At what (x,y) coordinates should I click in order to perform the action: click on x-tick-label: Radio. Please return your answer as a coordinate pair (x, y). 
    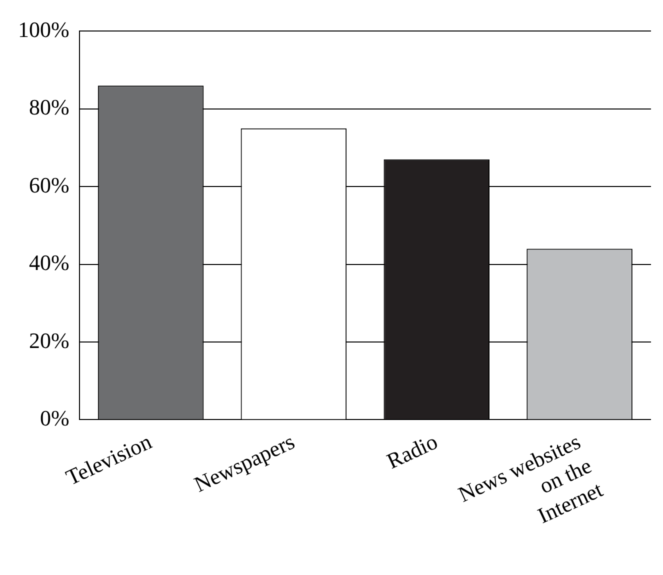
    Looking at the image, I should click on (412, 451).